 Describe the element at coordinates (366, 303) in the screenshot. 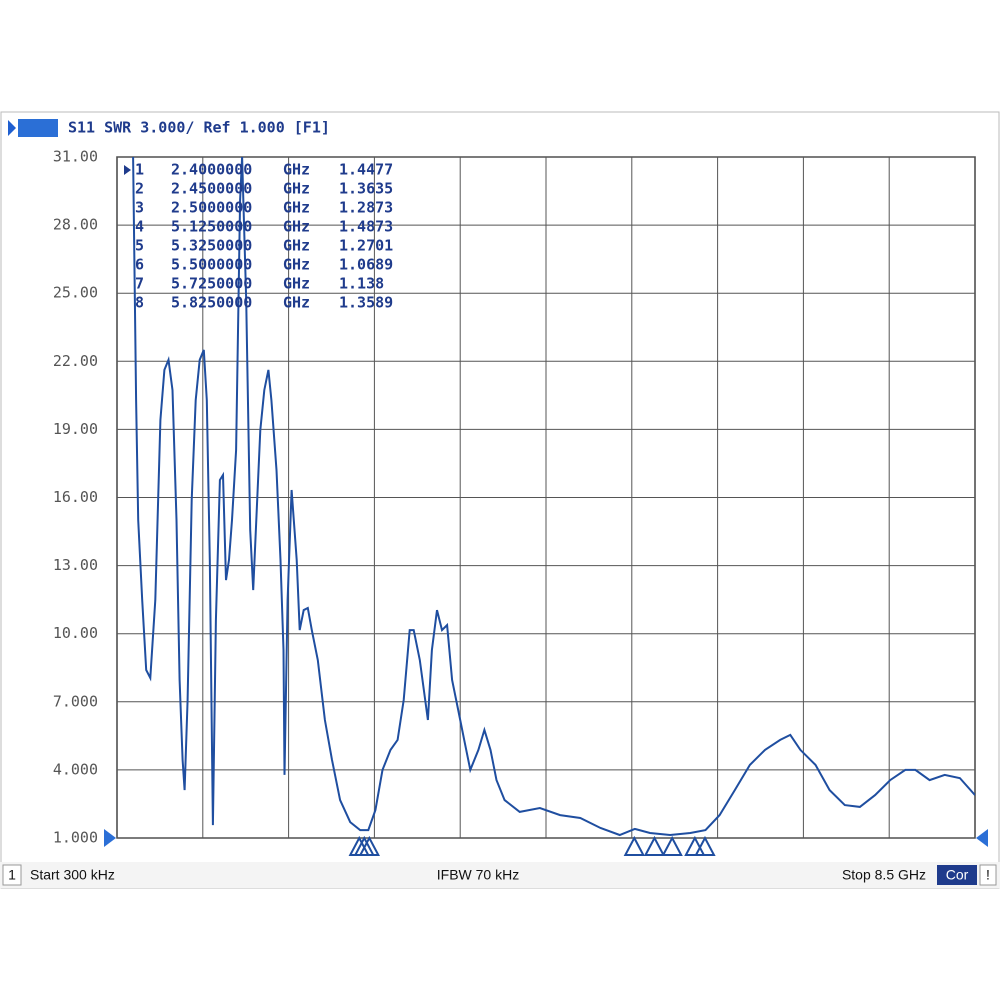

I see `marker-value: 1.3589` at that location.